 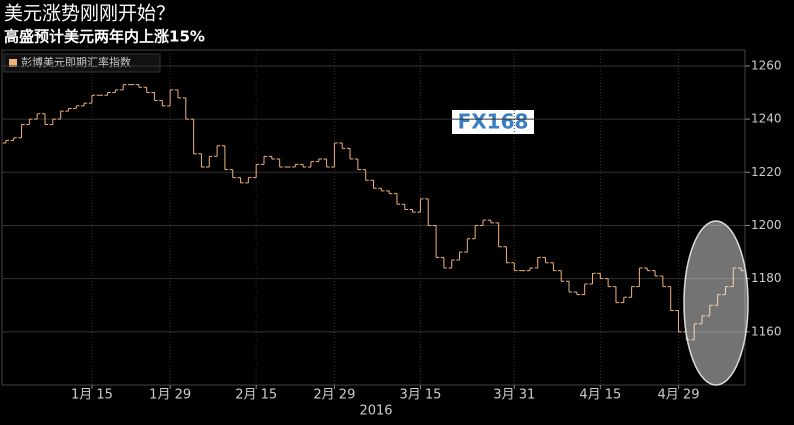 I want to click on legend: 彭博美元即期汇率指数, so click(x=82, y=63).